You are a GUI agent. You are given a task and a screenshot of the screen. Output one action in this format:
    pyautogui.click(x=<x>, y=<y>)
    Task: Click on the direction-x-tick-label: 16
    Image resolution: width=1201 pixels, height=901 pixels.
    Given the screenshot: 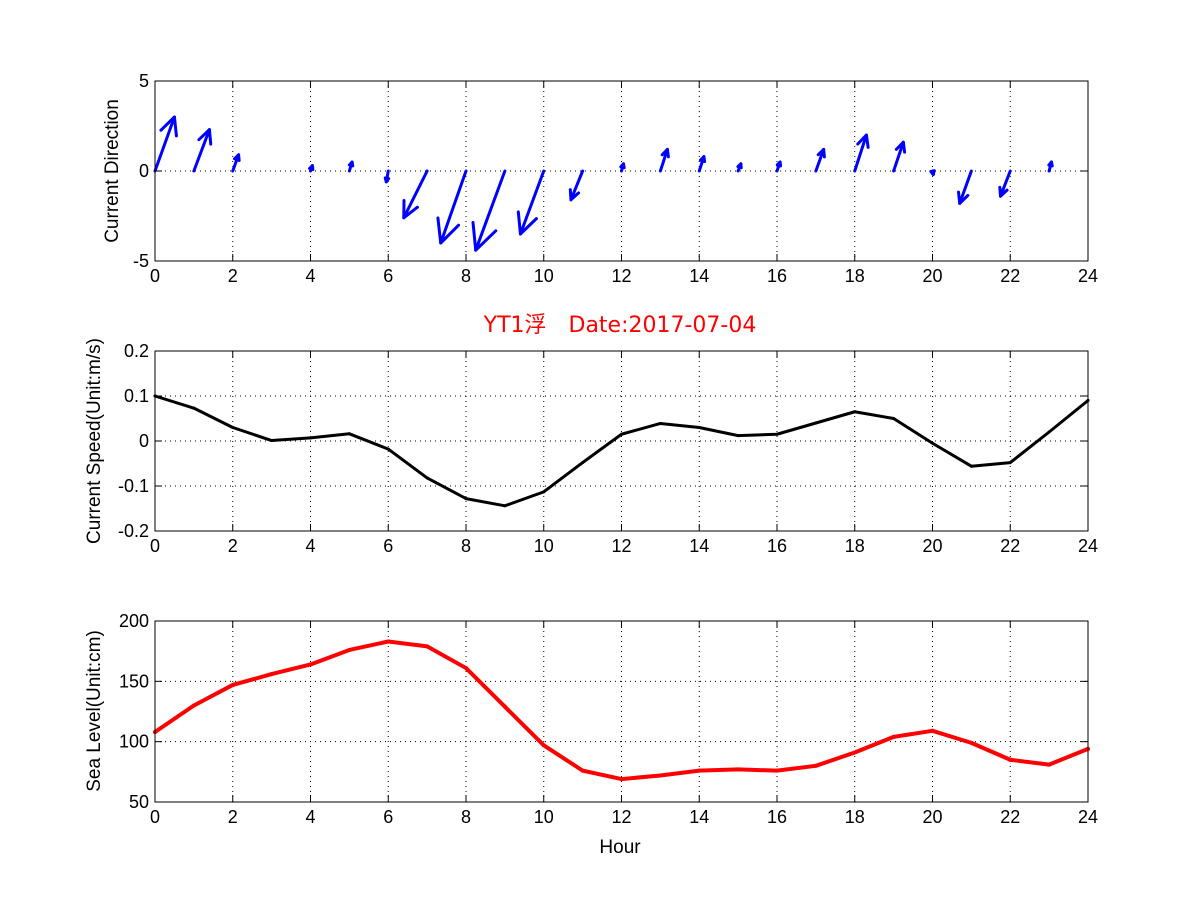 What is the action you would take?
    pyautogui.click(x=777, y=276)
    